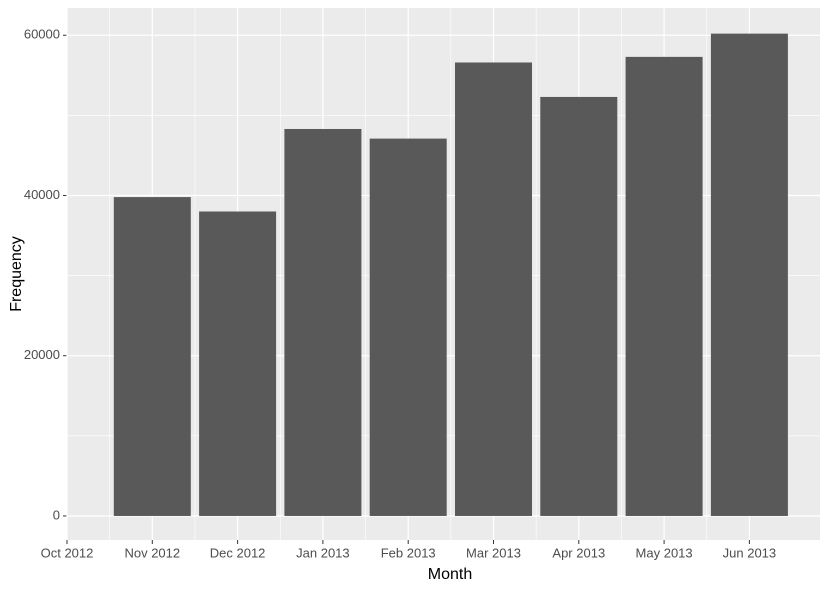 The width and height of the screenshot is (830, 593). What do you see at coordinates (578, 552) in the screenshot?
I see `x-tick-label: Apr 2013` at bounding box center [578, 552].